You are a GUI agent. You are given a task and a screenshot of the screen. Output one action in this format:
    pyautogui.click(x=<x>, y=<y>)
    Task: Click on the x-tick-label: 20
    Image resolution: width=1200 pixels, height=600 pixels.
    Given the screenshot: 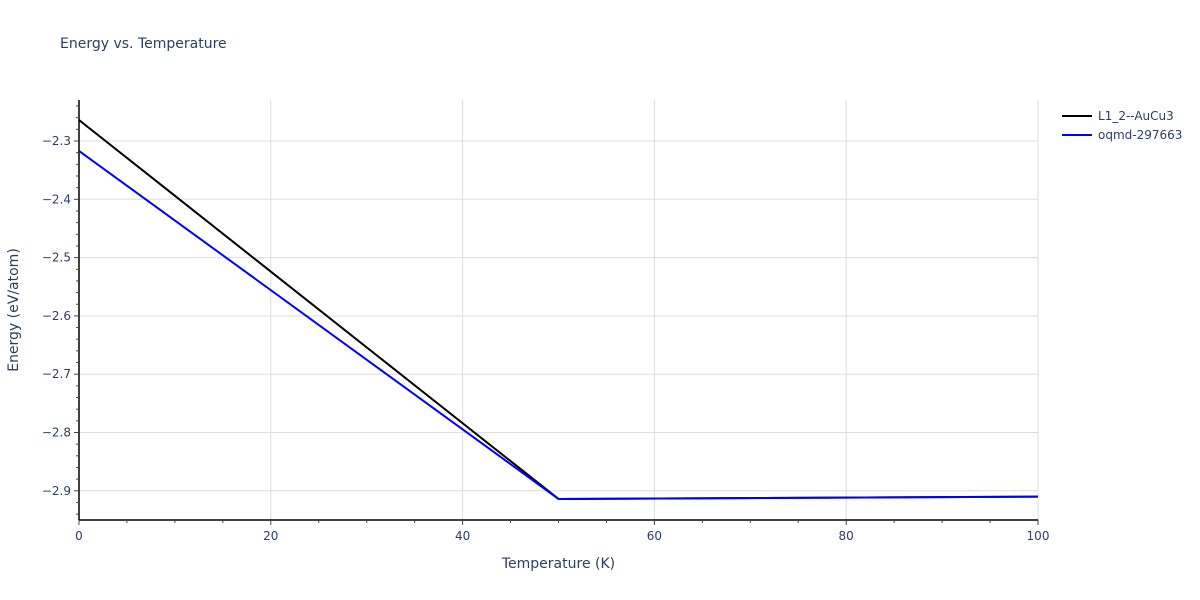 What is the action you would take?
    pyautogui.click(x=270, y=536)
    